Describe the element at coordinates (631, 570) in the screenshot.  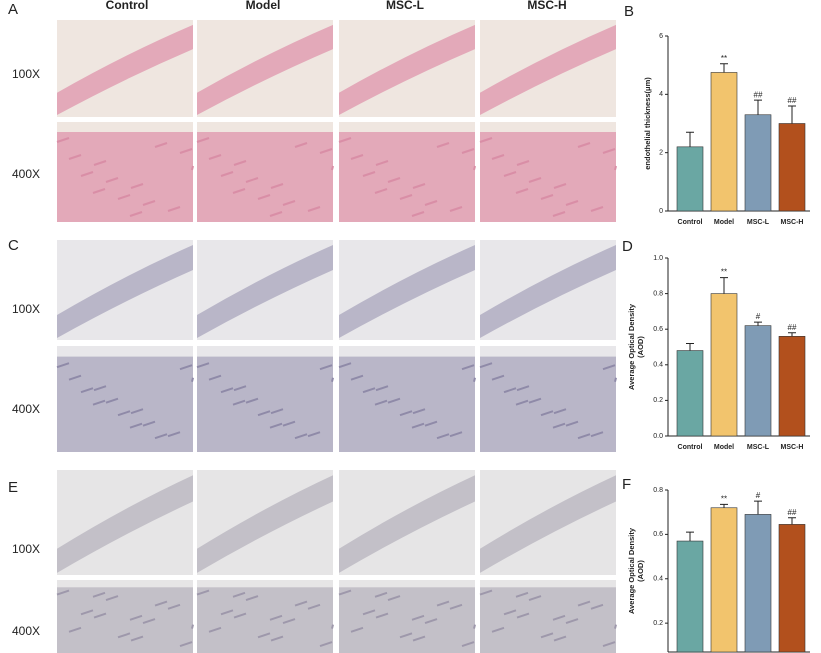
I see `y-axis-label: Average Optical Density` at that location.